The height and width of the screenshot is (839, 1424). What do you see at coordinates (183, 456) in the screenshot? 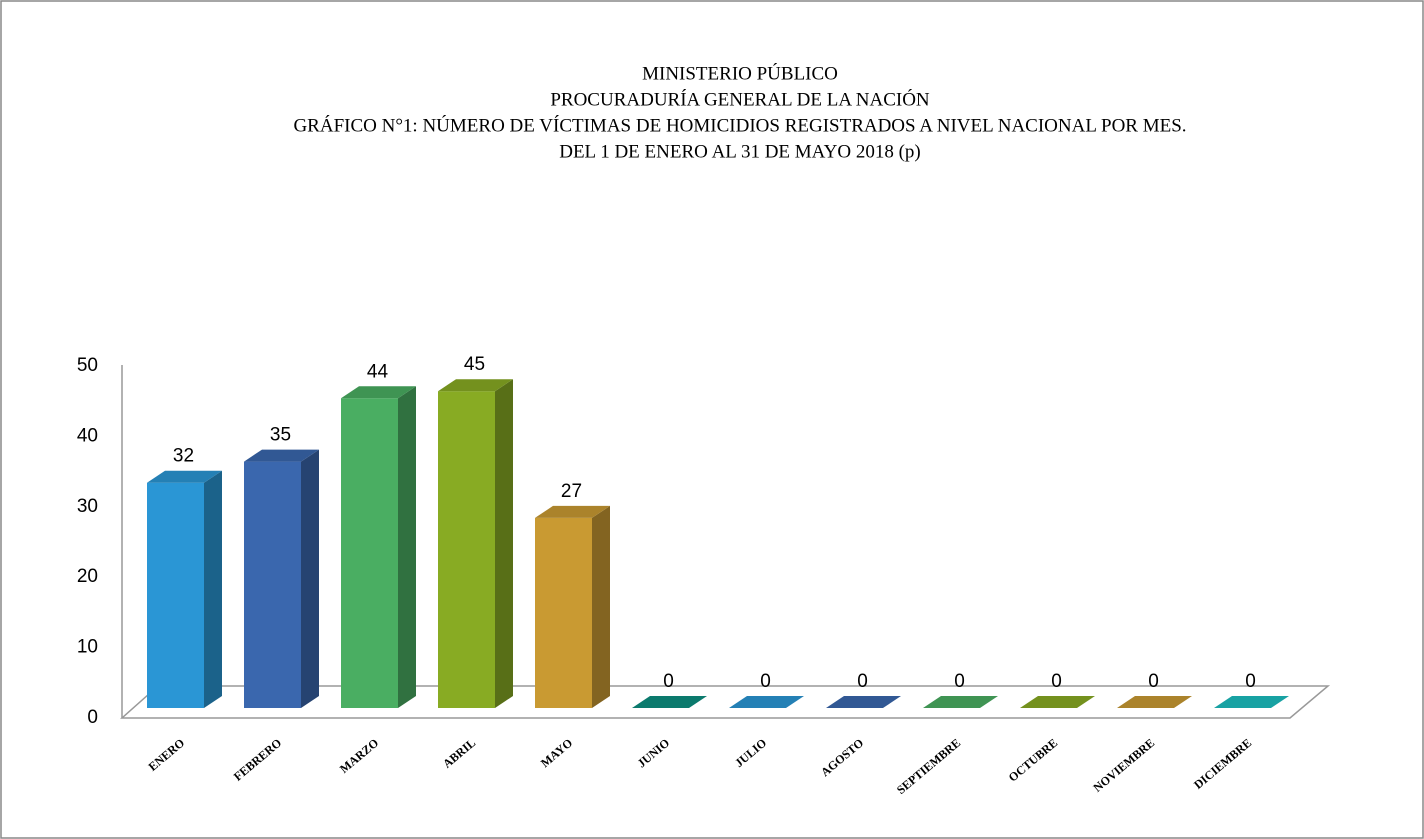
I see `value-label: 32` at bounding box center [183, 456].